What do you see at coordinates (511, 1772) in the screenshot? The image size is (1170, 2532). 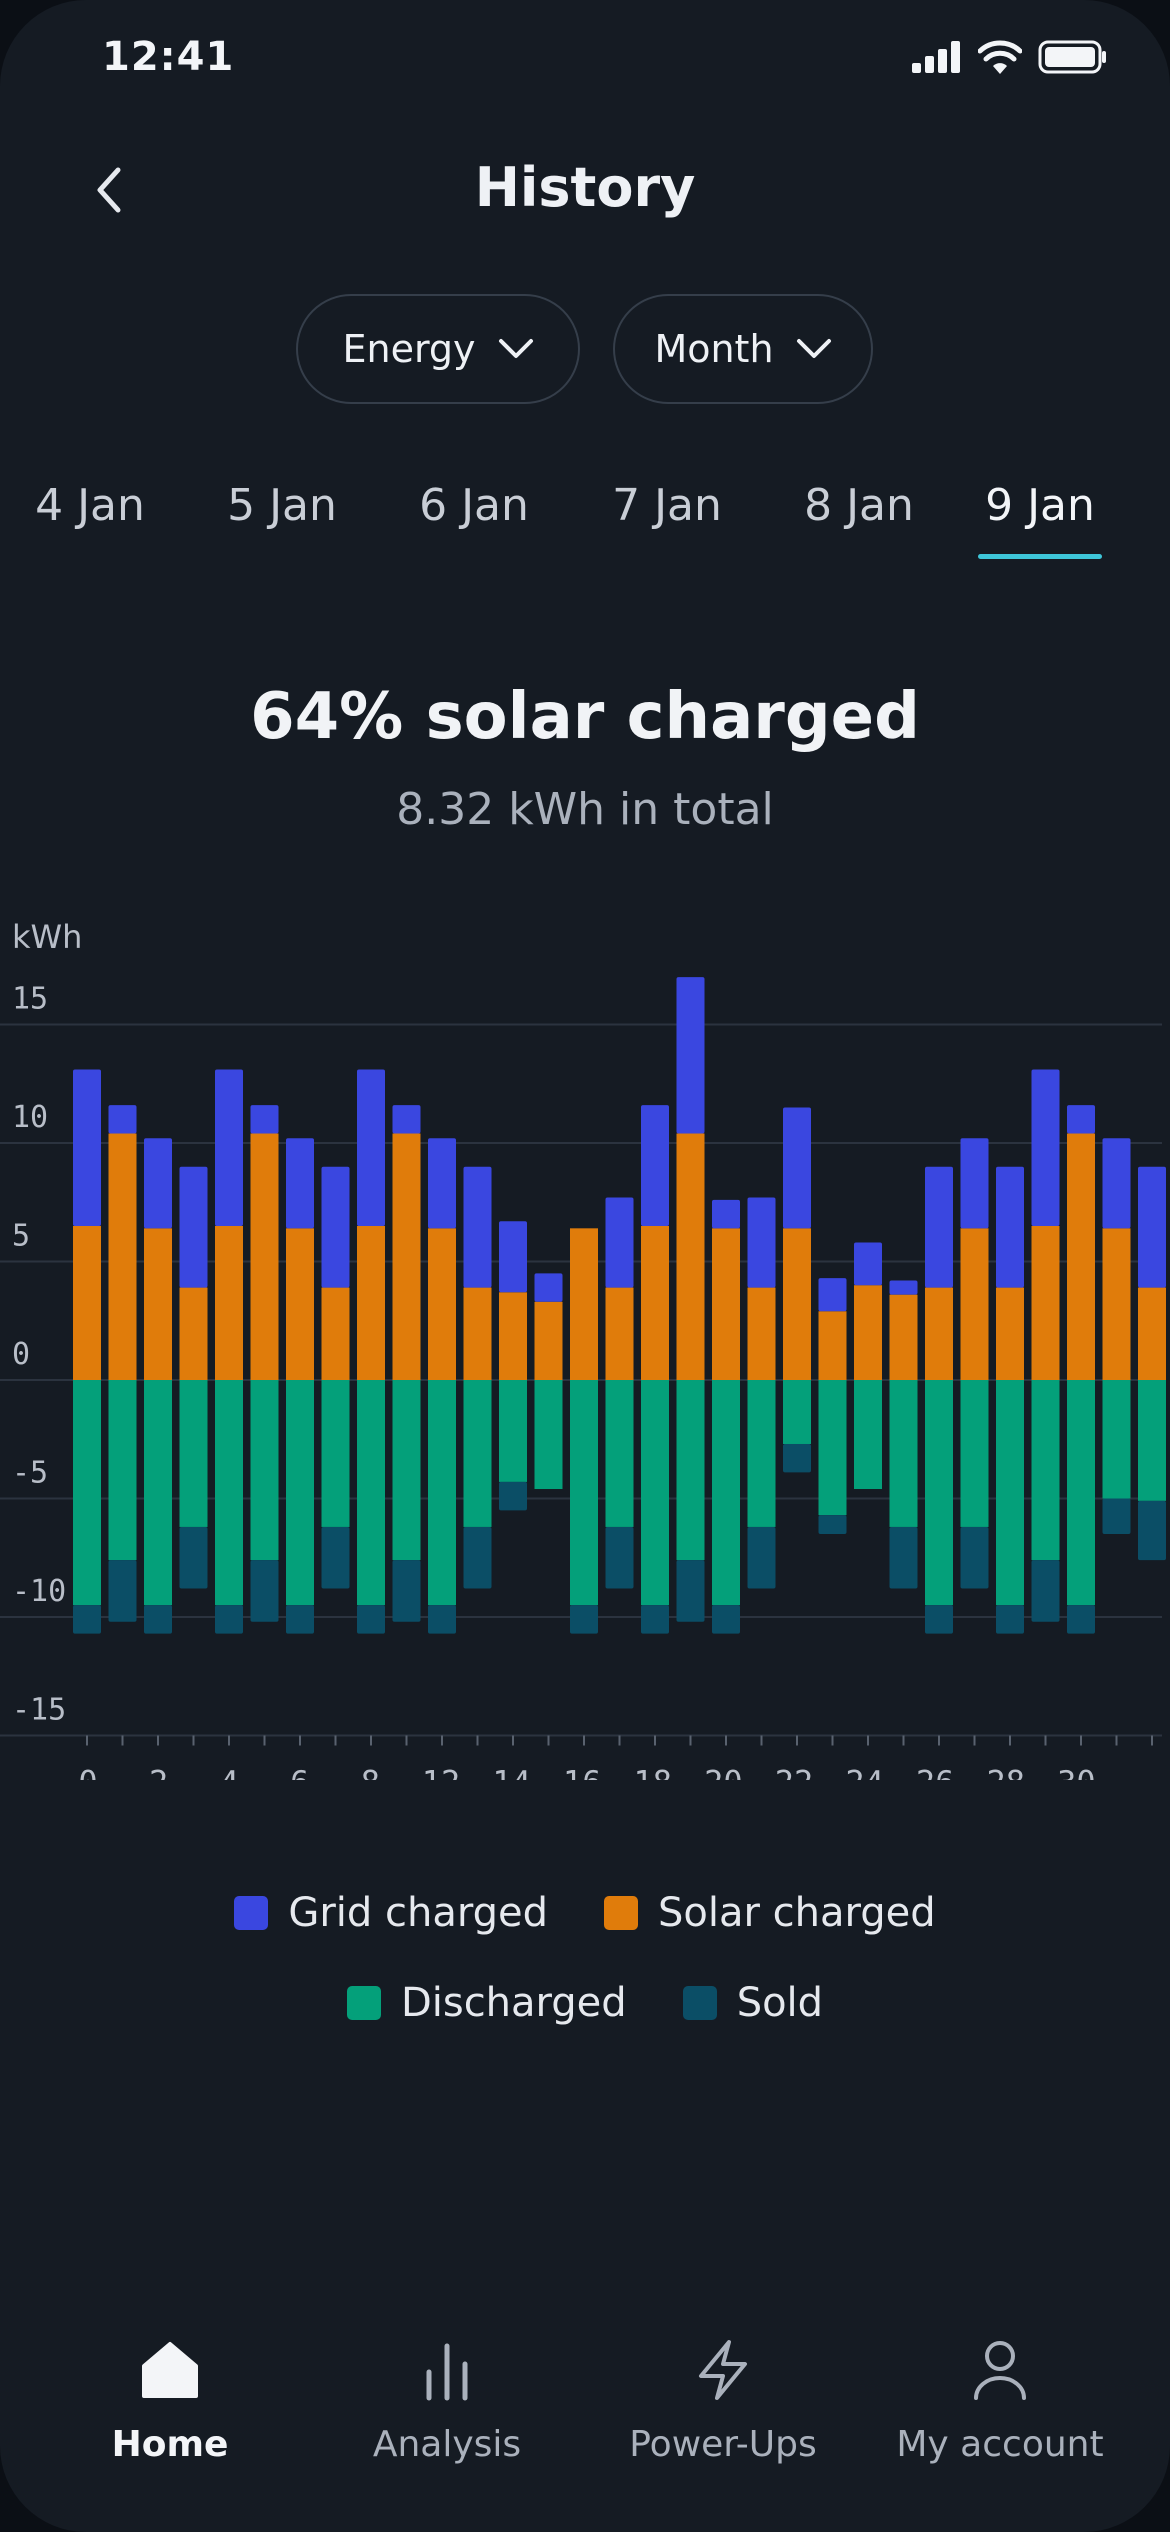 I see `x-tick-label: 14` at bounding box center [511, 1772].